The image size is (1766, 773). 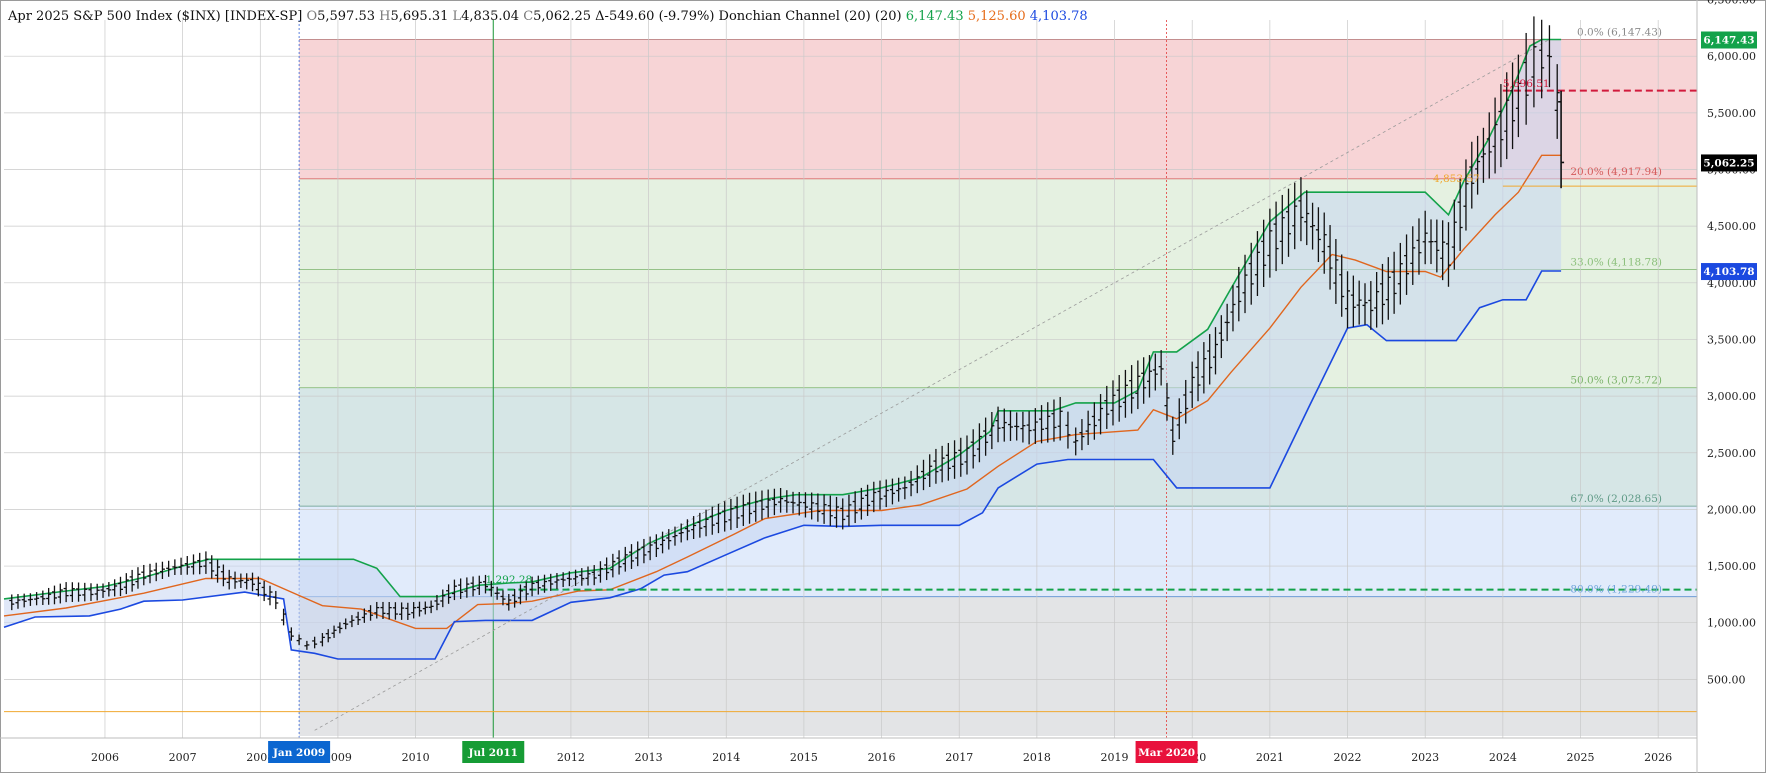 I want to click on fib-label-5: 80.0% (1,229.49), so click(x=1616, y=590).